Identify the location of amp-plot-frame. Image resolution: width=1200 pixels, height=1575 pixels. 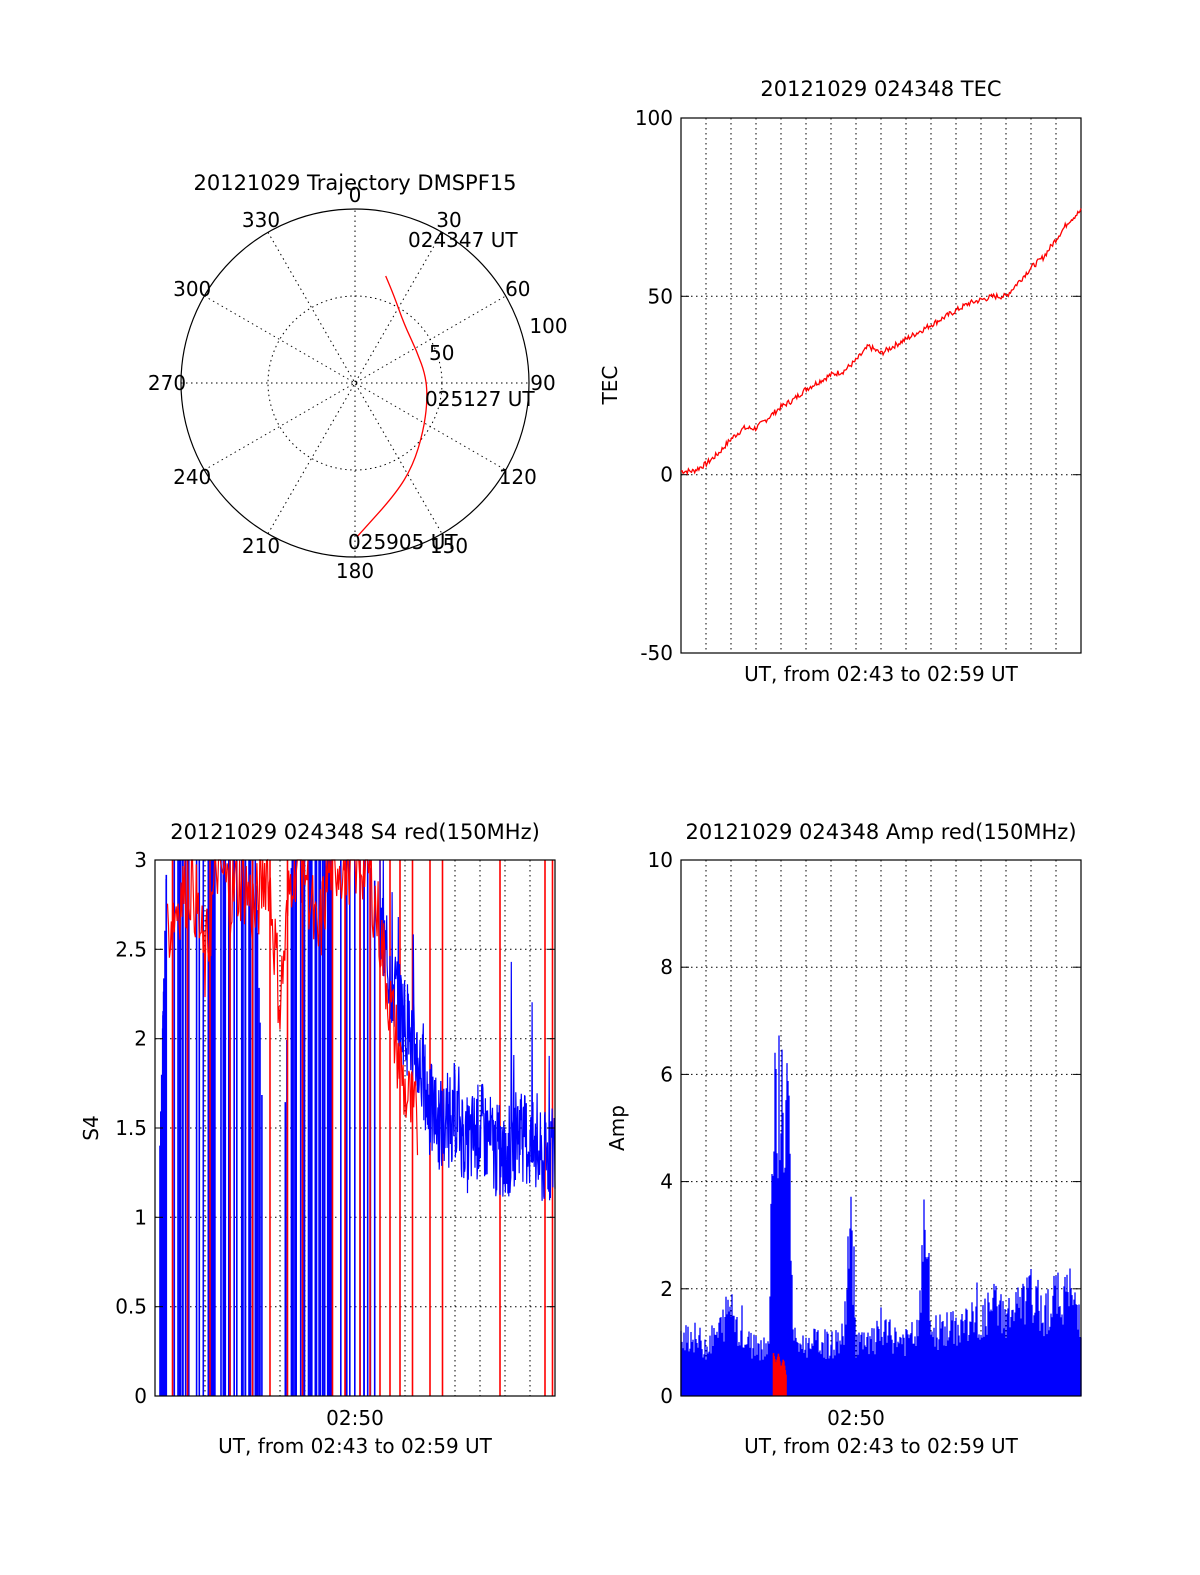
(881, 1128).